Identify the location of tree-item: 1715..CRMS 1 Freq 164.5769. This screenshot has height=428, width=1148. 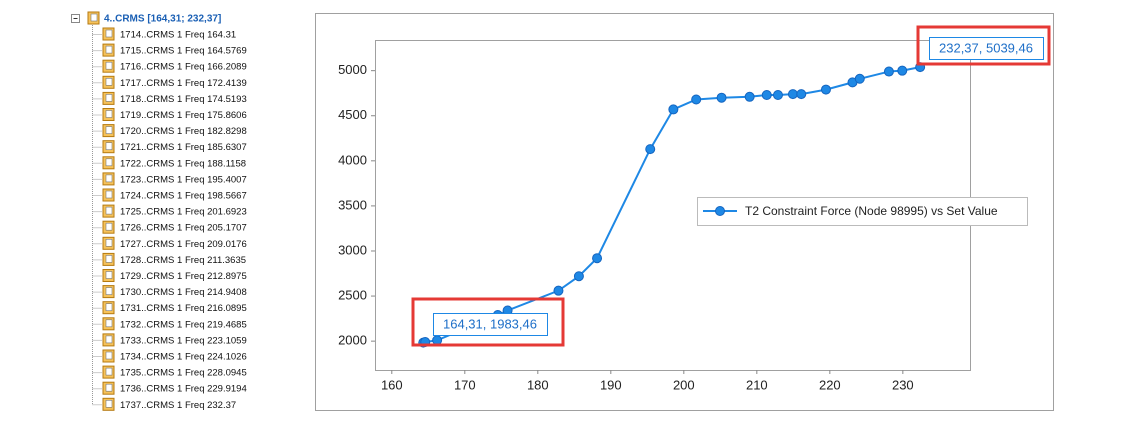
(183, 51).